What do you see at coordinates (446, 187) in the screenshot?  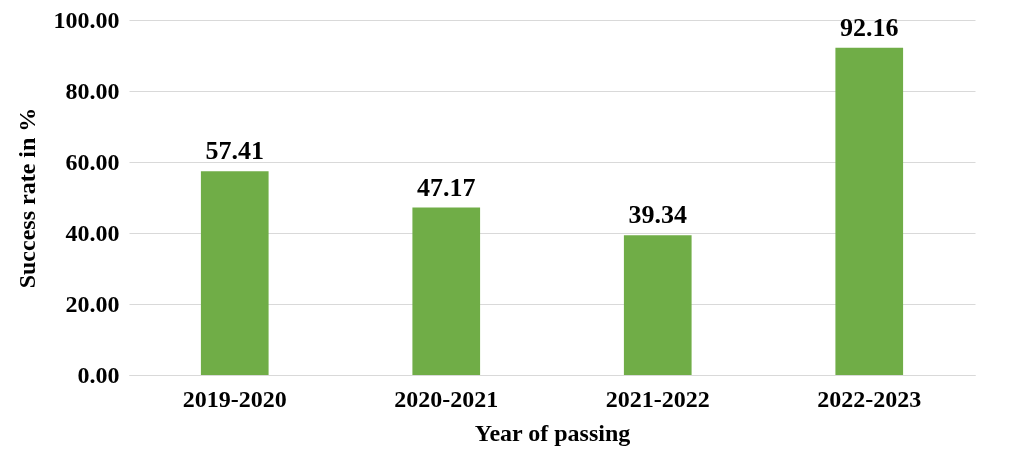 I see `data-label: 47.17` at bounding box center [446, 187].